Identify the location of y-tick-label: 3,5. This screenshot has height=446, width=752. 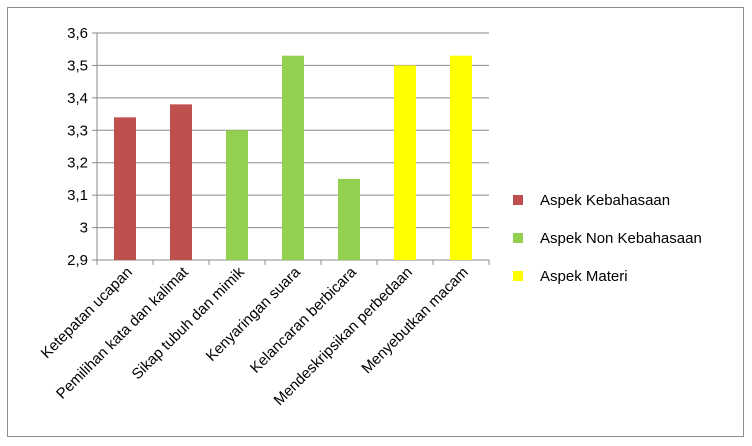
(77, 65).